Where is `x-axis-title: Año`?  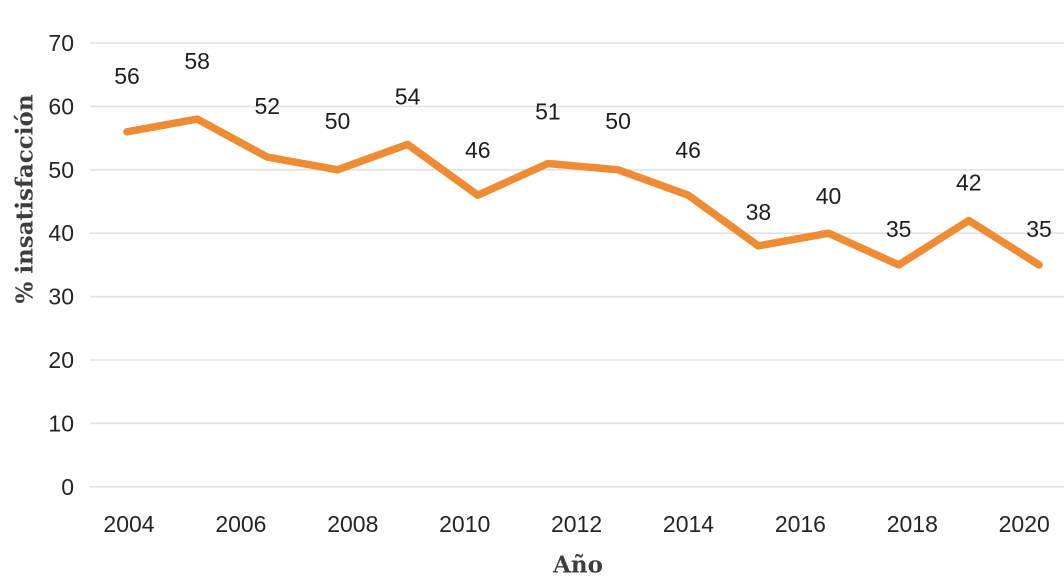
x-axis-title: Año is located at coordinates (578, 565).